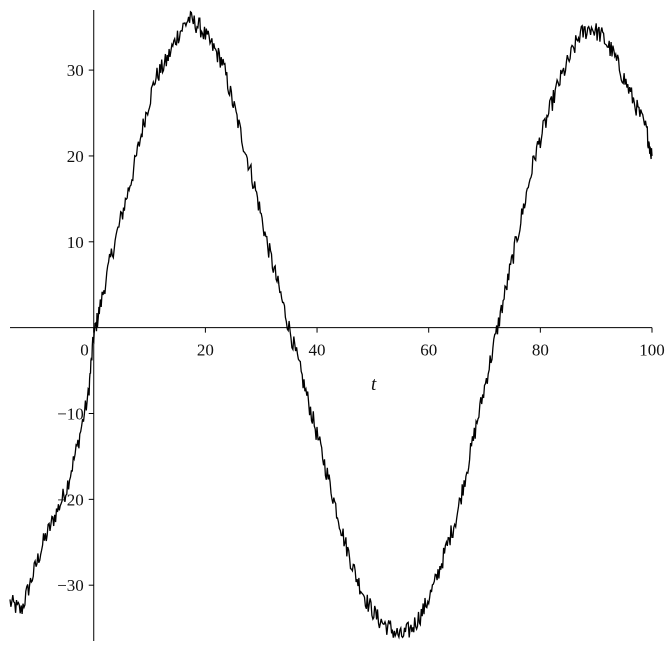  Describe the element at coordinates (652, 350) in the screenshot. I see `x-tick-label: 100` at that location.